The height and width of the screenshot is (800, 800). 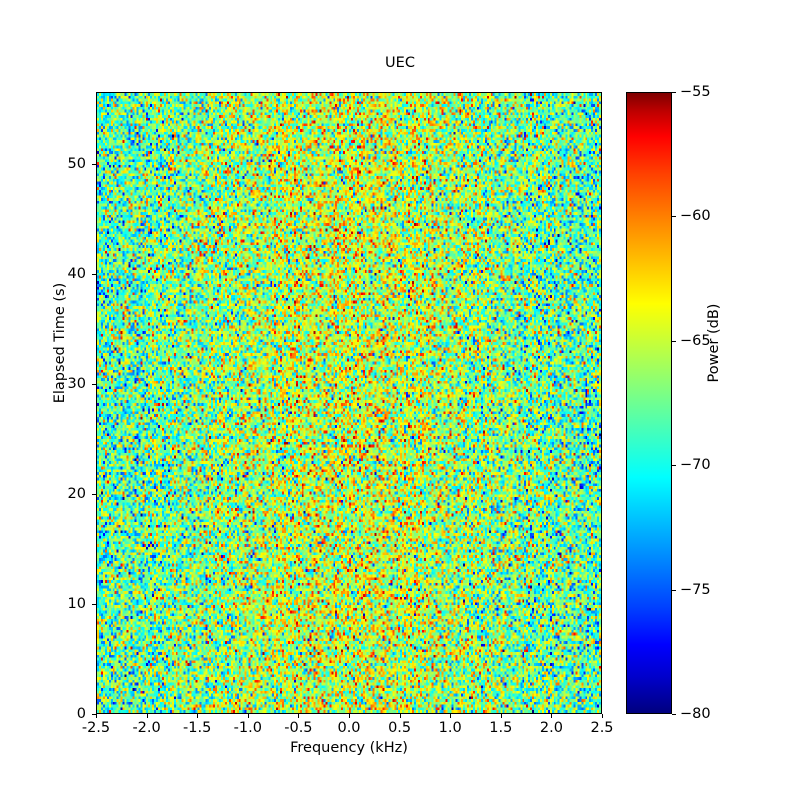 What do you see at coordinates (695, 92) in the screenshot?
I see `colorbar-tick-label: −55` at bounding box center [695, 92].